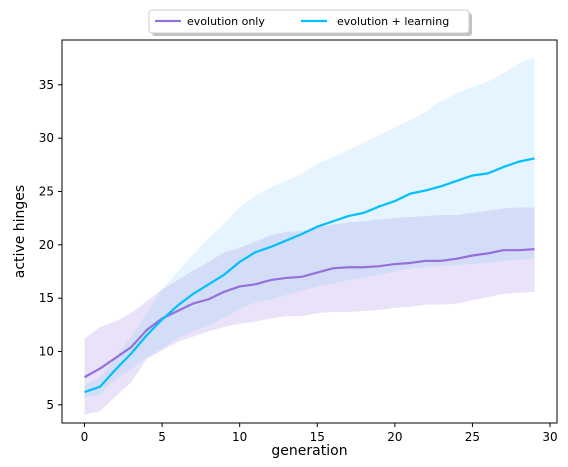 This screenshot has width=568, height=467. Describe the element at coordinates (393, 21) in the screenshot. I see `legend-label-evolution-learning: evolution + learning` at that location.